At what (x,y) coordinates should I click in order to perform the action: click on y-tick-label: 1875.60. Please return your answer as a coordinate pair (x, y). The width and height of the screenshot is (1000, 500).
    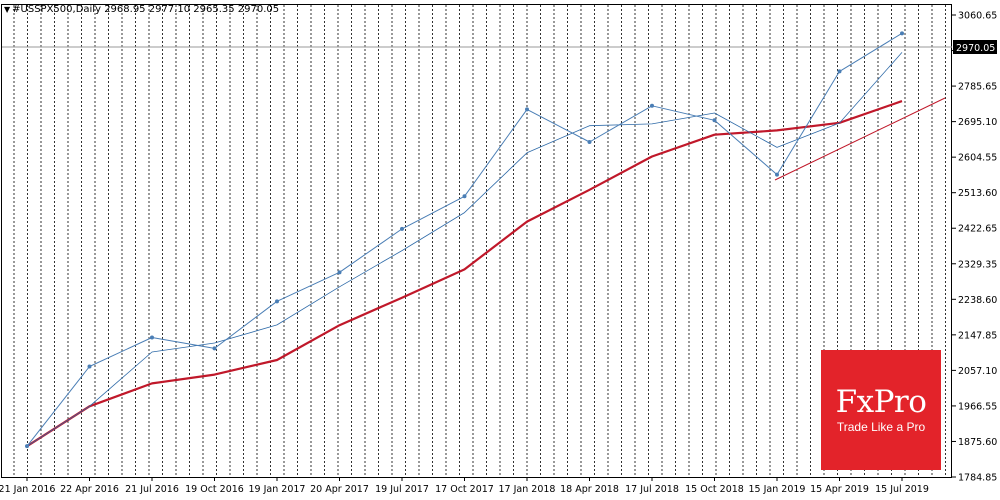
    Looking at the image, I should click on (977, 442).